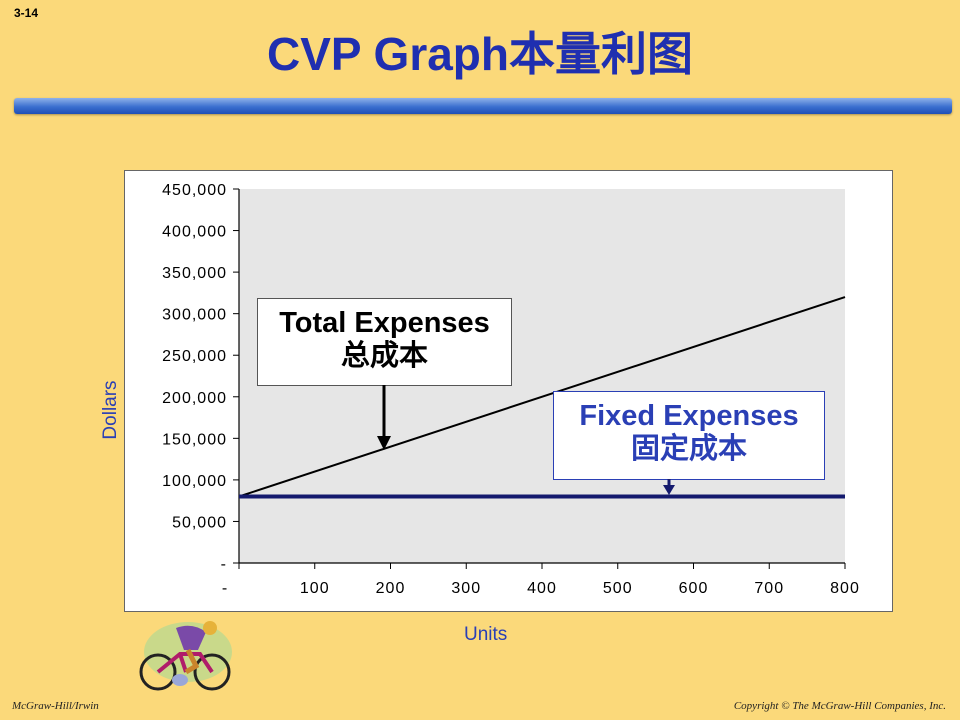 The image size is (960, 720). Describe the element at coordinates (194, 398) in the screenshot. I see `y-tick-label: 200,000` at that location.